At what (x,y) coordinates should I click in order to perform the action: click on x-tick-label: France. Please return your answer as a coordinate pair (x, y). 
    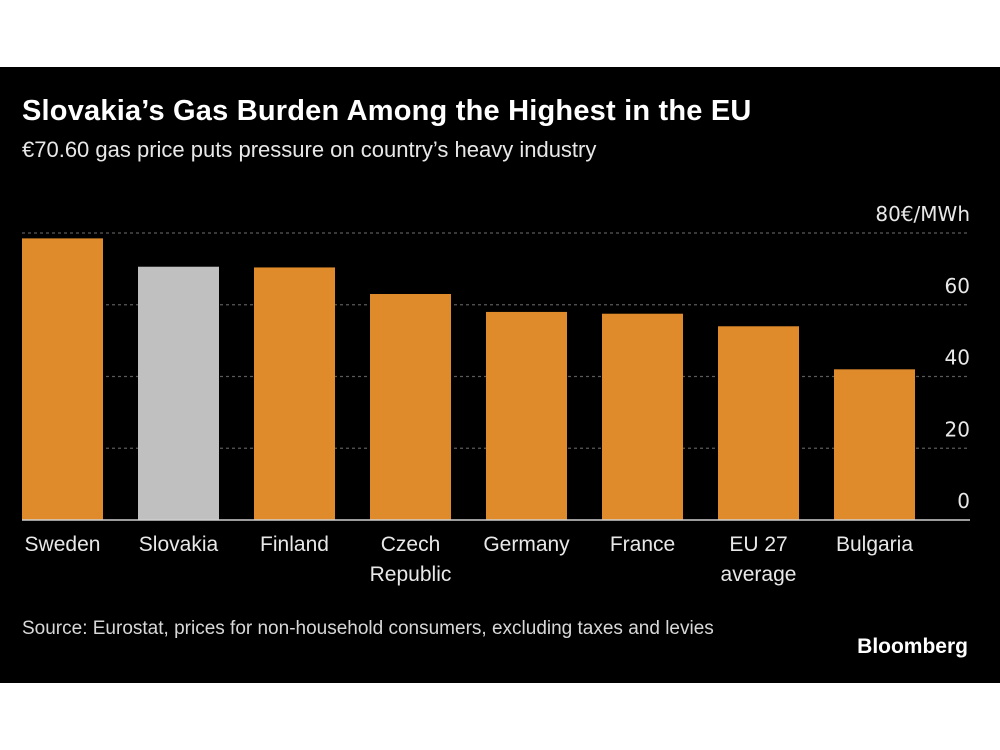
    Looking at the image, I should click on (642, 544).